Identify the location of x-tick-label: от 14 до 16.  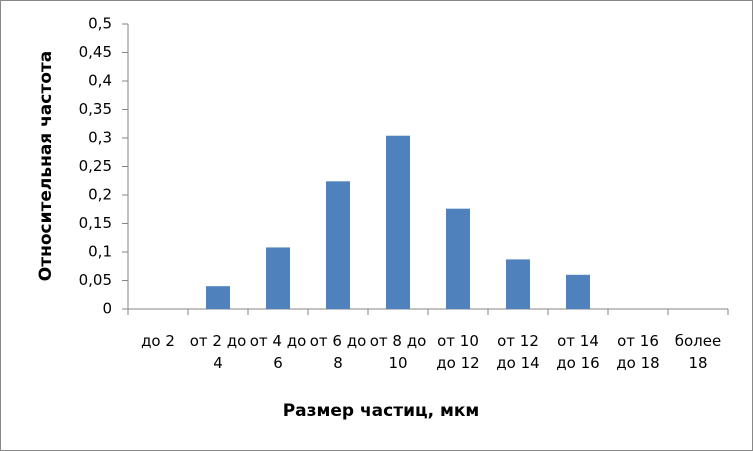
(578, 352).